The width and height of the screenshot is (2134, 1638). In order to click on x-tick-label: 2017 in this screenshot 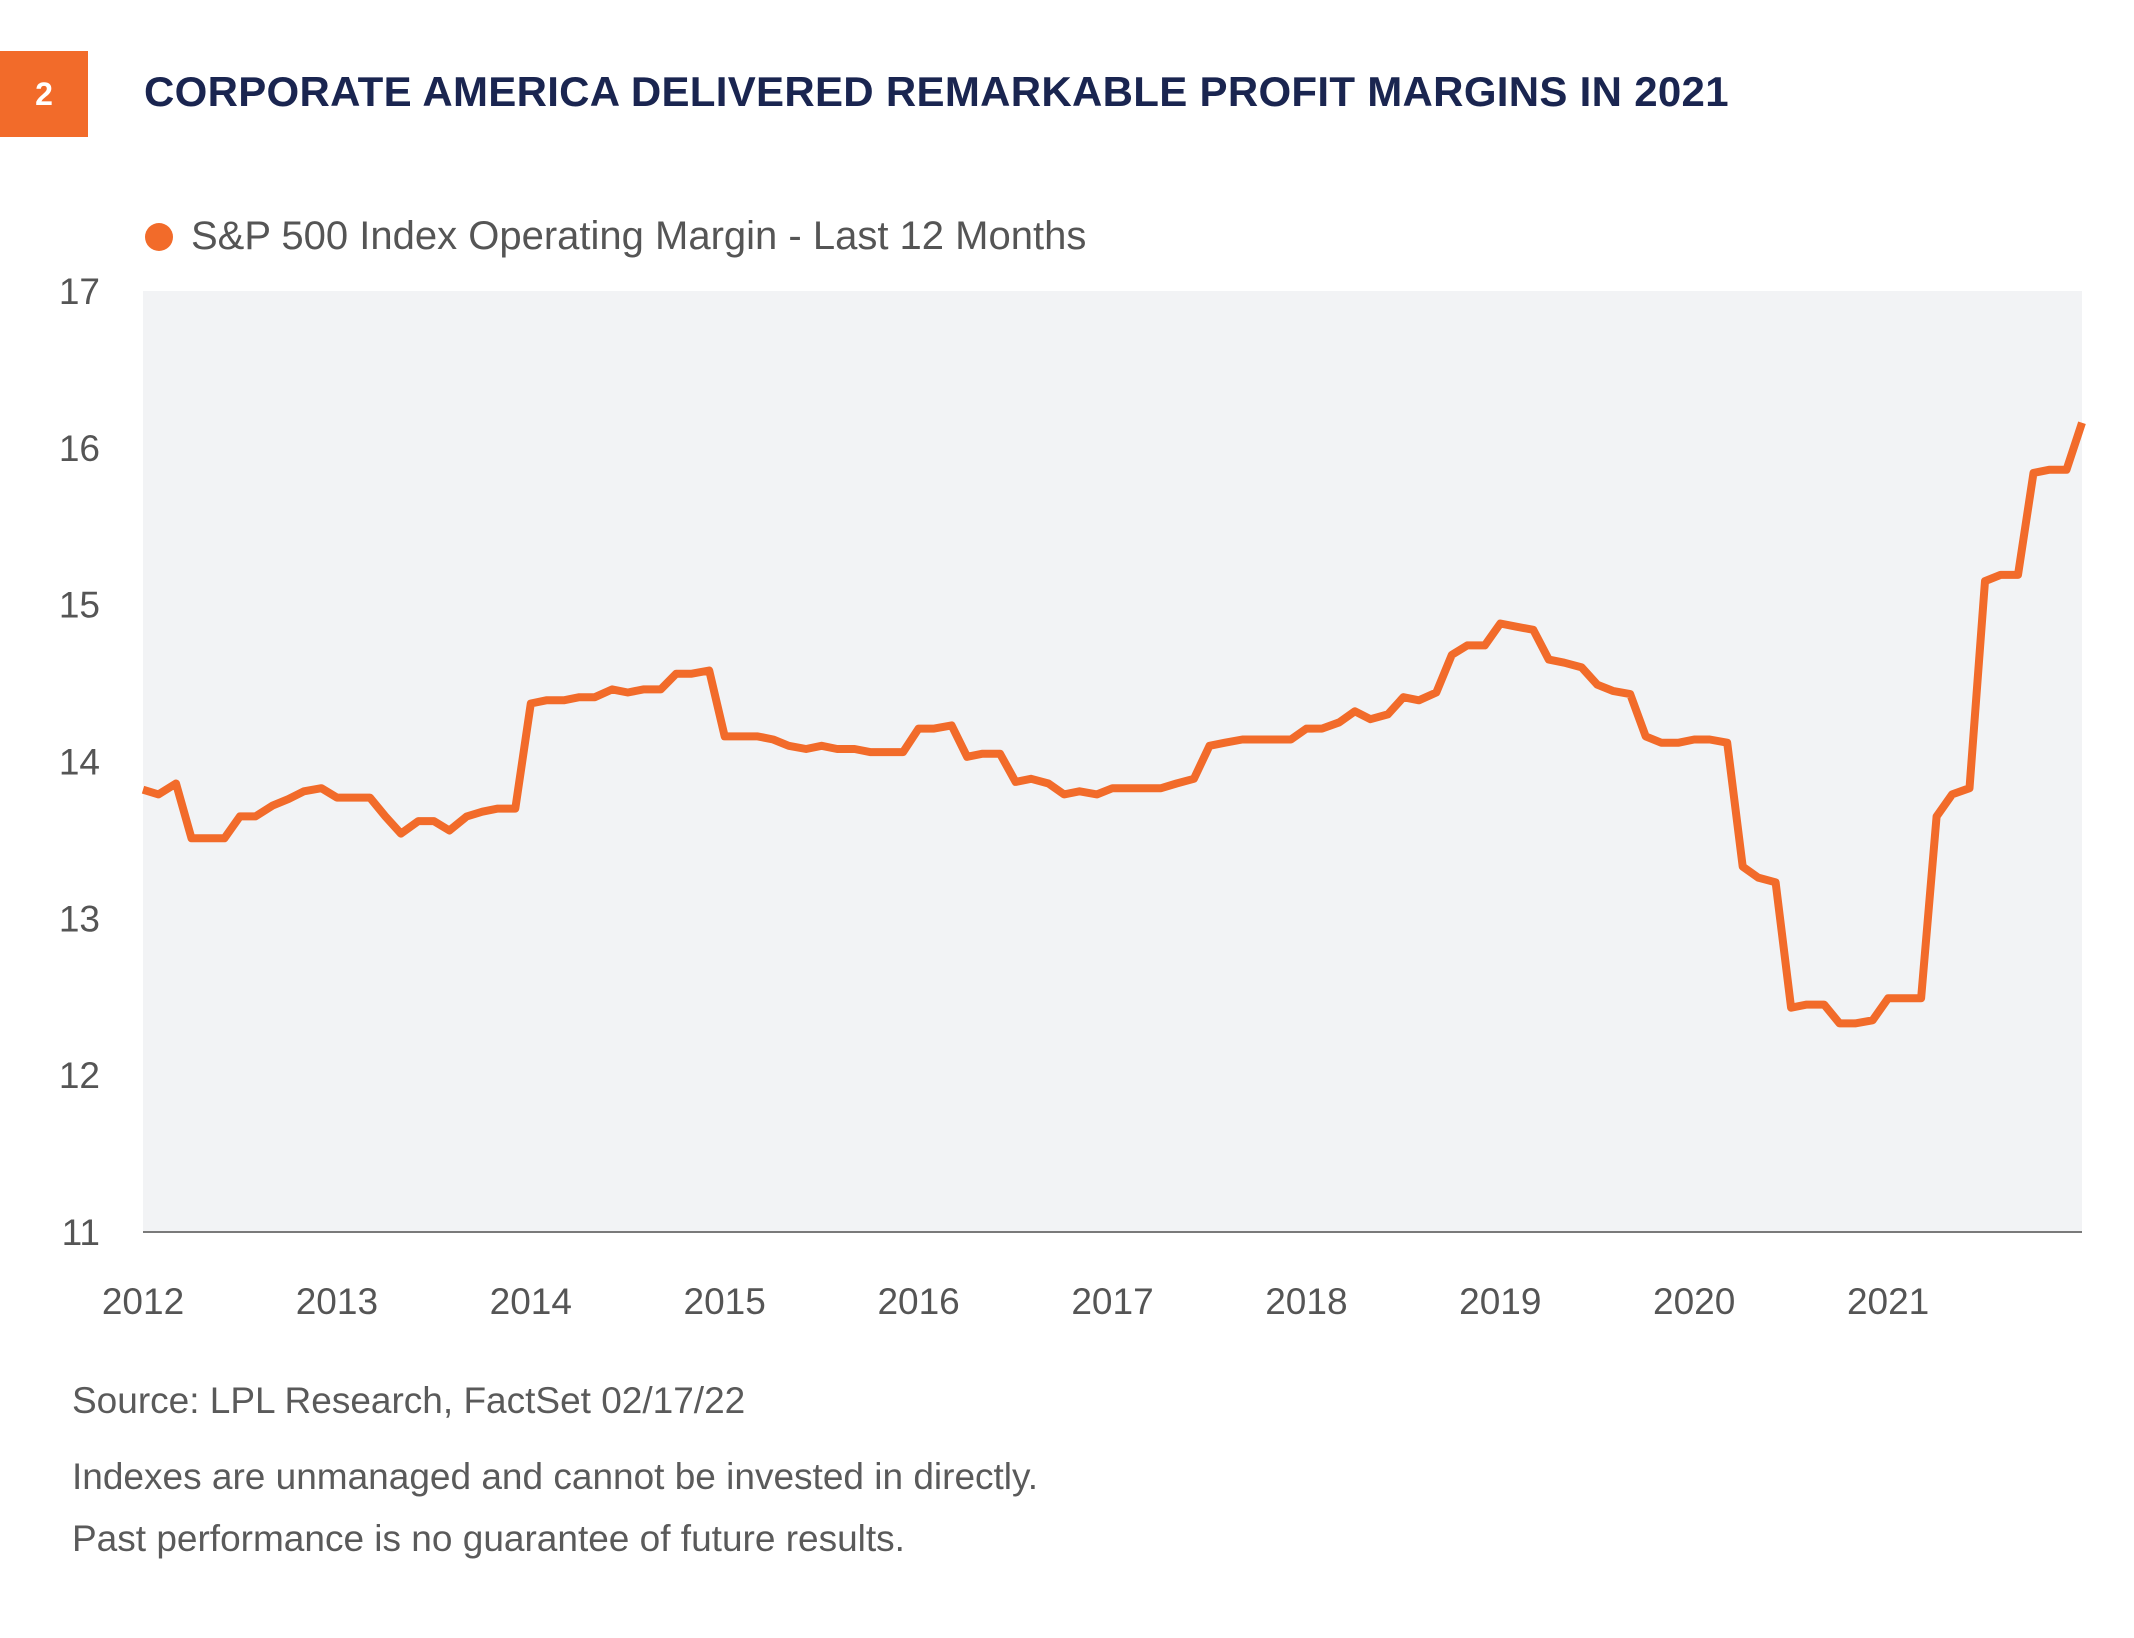, I will do `click(1112, 1301)`.